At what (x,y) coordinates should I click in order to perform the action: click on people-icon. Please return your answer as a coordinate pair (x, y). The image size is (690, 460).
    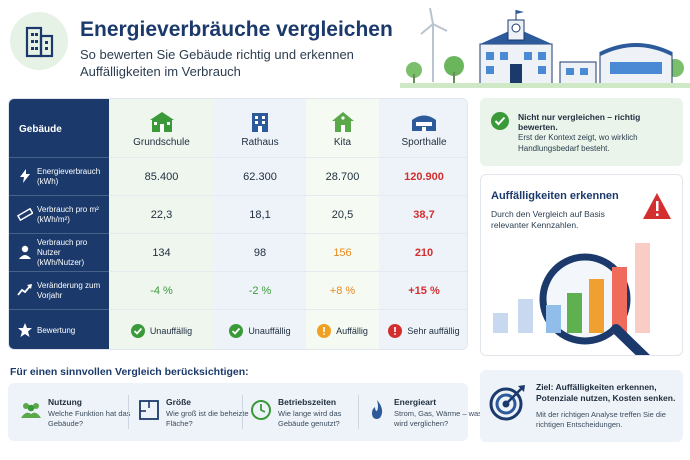
    Looking at the image, I should click on (31, 410).